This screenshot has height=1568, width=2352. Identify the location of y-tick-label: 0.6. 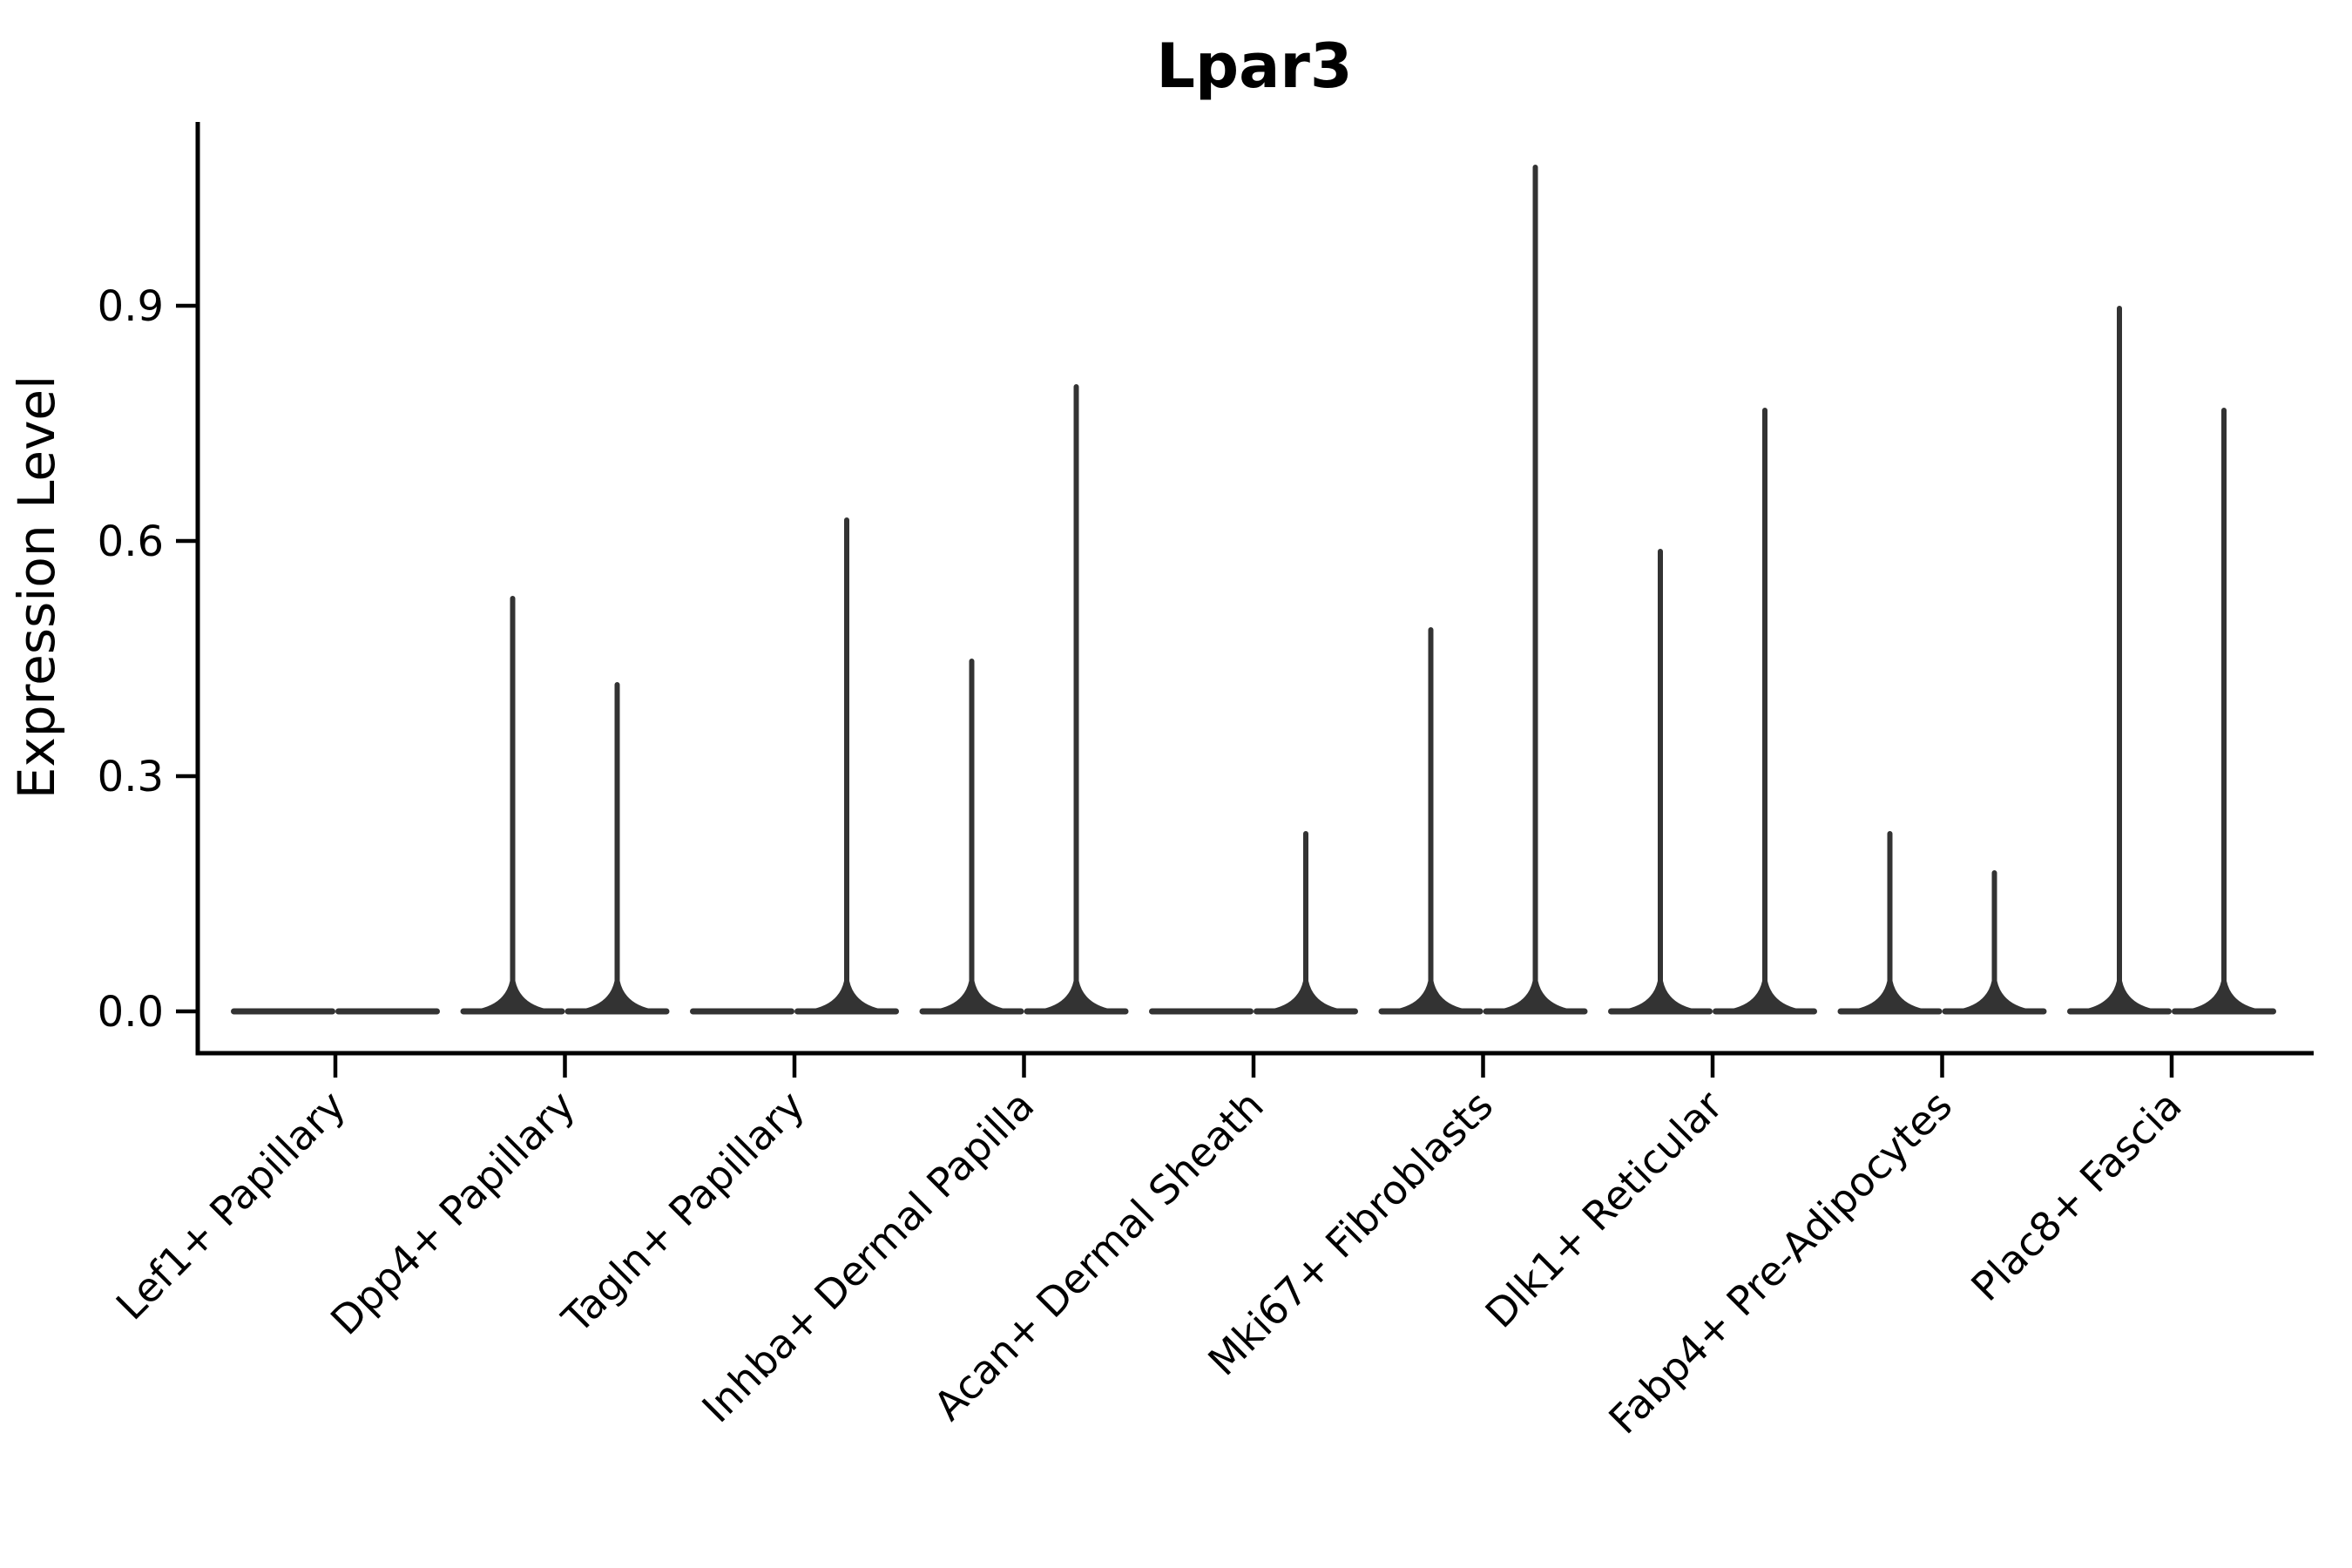
(131, 541).